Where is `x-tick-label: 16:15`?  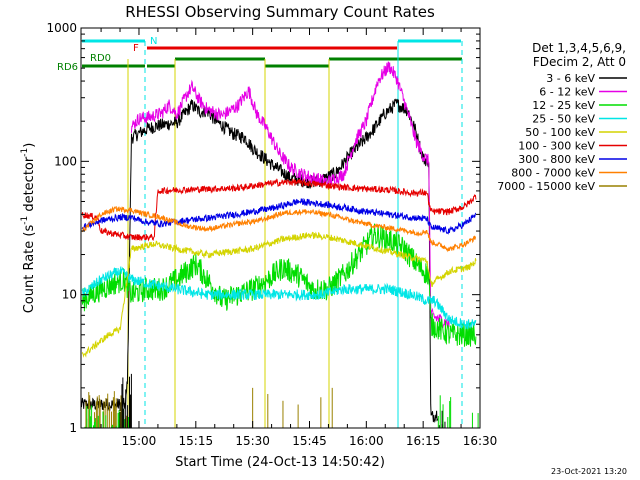
x-tick-label: 16:15 is located at coordinates (423, 441).